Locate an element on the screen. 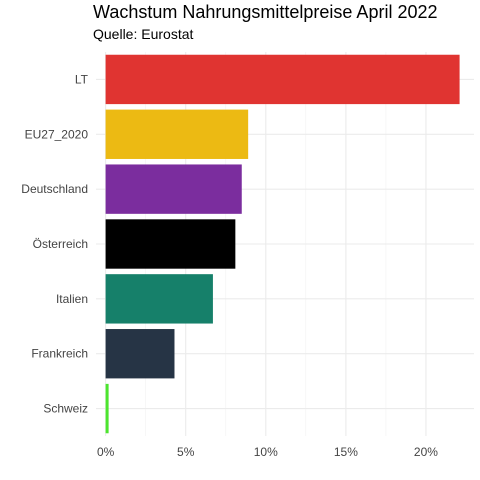  x-tick-labels: 0% 5% 10% 15% 20% is located at coordinates (267, 452).